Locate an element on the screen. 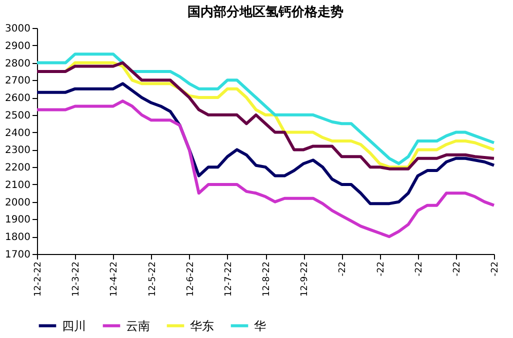  chart-title: 国内部分地区氢钙价格走势 is located at coordinates (266, 12).